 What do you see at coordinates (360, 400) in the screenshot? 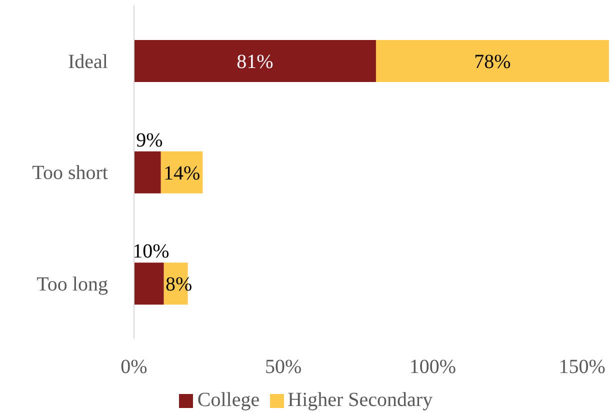
I see `legend-label: Higher Secondary` at bounding box center [360, 400].